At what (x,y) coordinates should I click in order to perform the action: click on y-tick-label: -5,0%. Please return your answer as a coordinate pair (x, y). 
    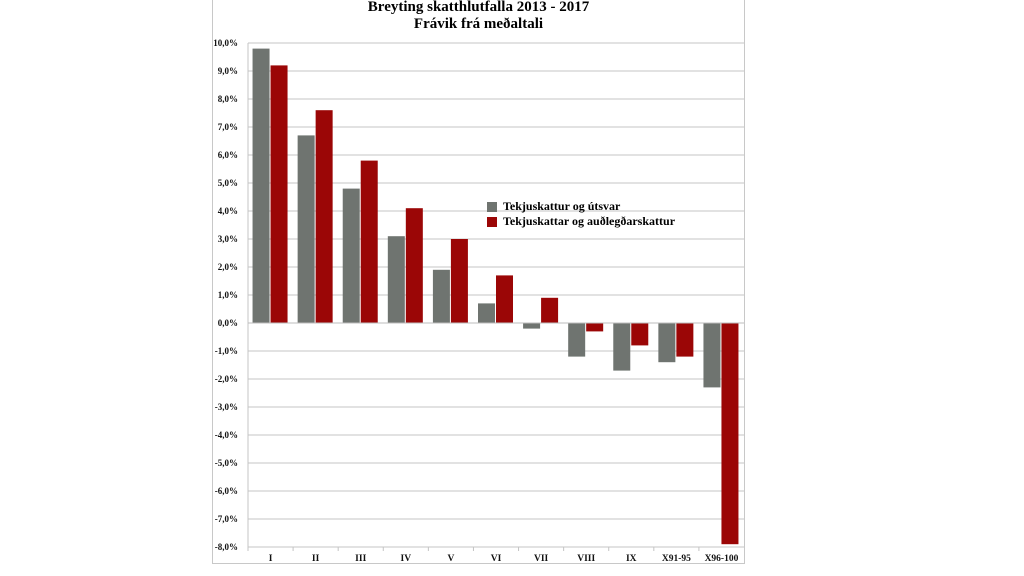
    Looking at the image, I should click on (226, 463).